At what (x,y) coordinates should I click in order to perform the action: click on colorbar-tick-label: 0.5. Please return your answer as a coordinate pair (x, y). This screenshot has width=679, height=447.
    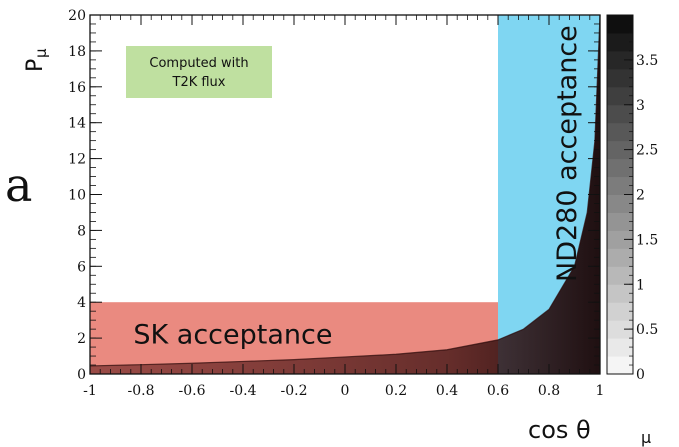
    Looking at the image, I should click on (647, 330).